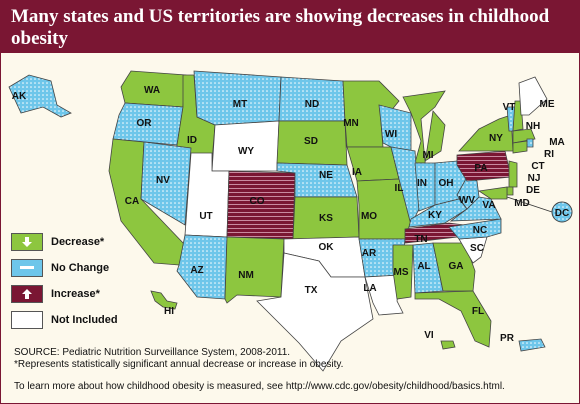 The height and width of the screenshot is (404, 580). Describe the element at coordinates (422, 183) in the screenshot. I see `state-label-in: IN` at that location.